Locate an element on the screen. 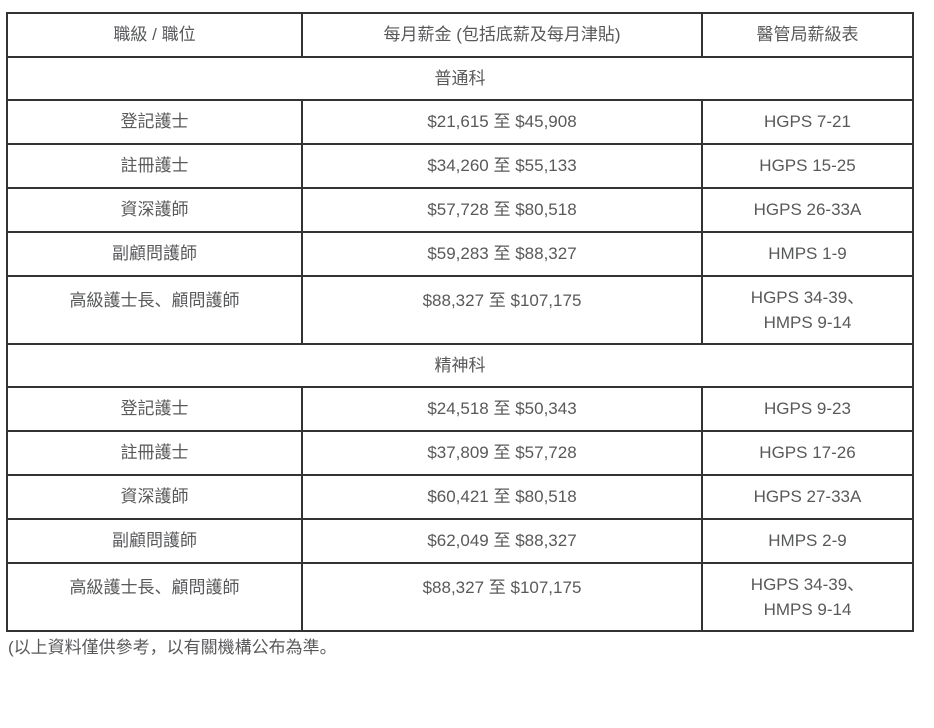 This screenshot has width=934, height=728. pay-scale-cell: HMPS 2-9 is located at coordinates (807, 541).